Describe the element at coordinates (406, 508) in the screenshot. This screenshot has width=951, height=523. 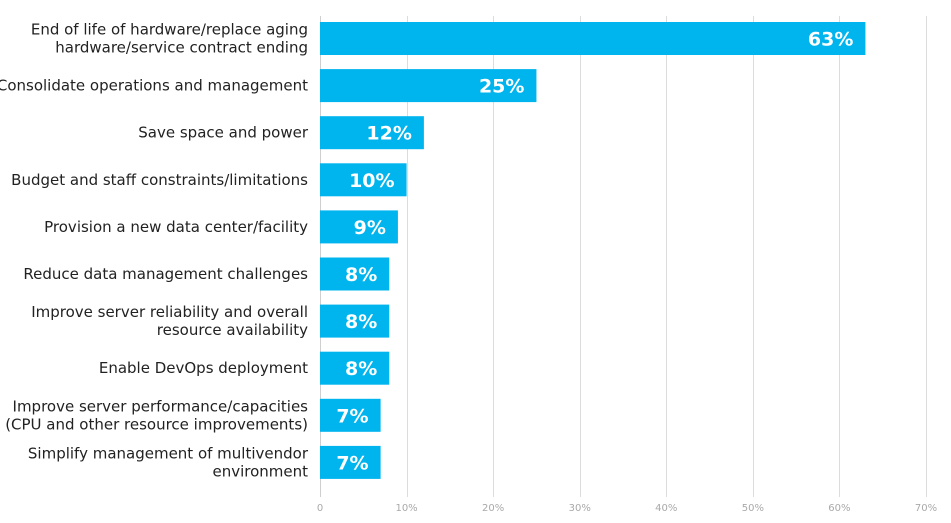
I see `x-tick-label: 10%` at that location.